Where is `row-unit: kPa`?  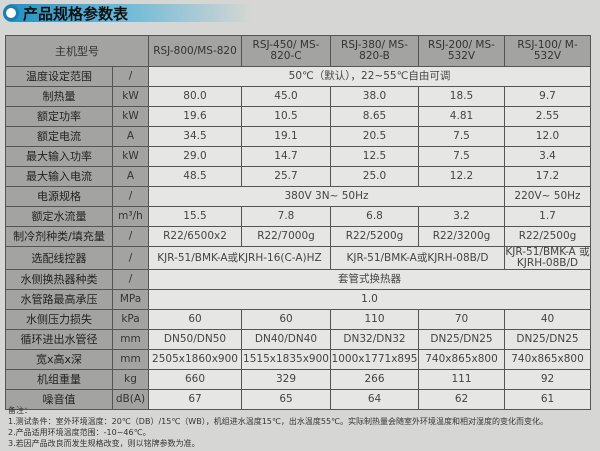
row-unit: kPa is located at coordinates (130, 319).